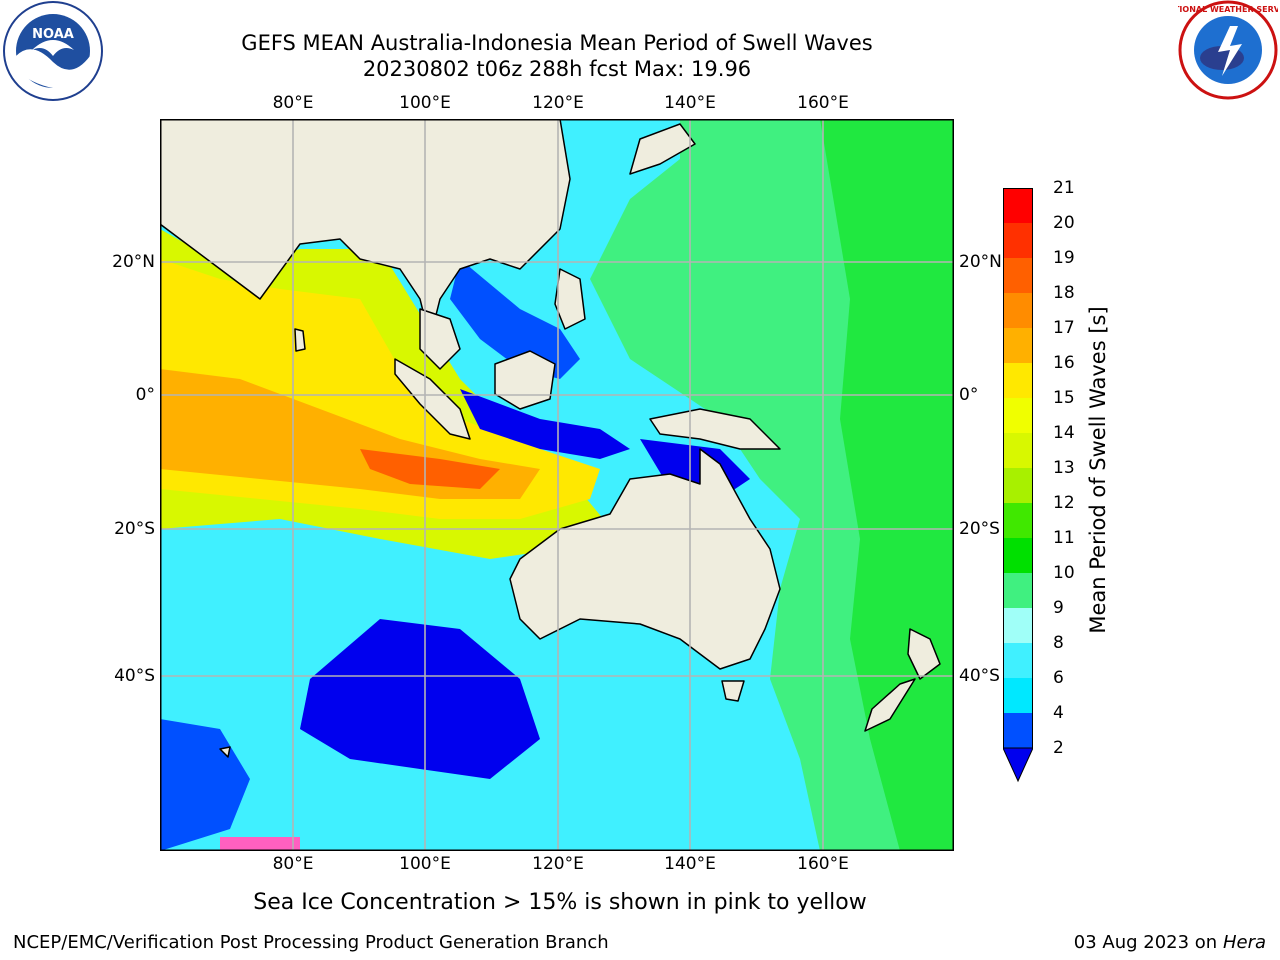 Image resolution: width=1280 pixels, height=960 pixels. Describe the element at coordinates (440, 339) in the screenshot. I see `land-indochina` at that location.